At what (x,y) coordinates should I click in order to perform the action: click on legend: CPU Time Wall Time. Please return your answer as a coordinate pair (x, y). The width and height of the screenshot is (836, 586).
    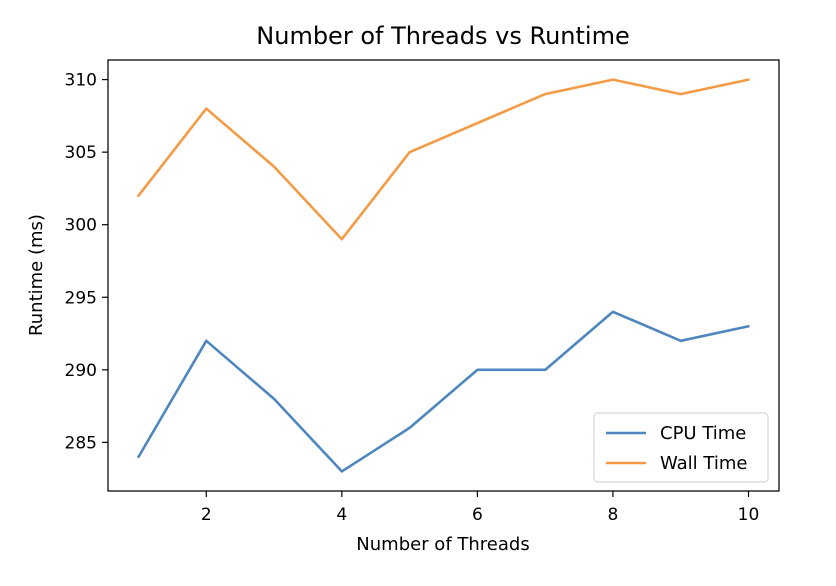
    Looking at the image, I should click on (681, 447).